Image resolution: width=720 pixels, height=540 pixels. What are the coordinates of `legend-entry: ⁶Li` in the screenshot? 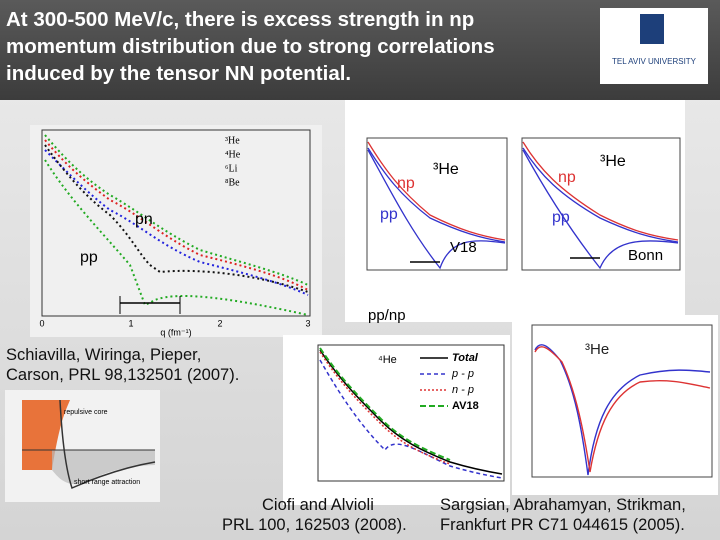 It's located at (231, 168).